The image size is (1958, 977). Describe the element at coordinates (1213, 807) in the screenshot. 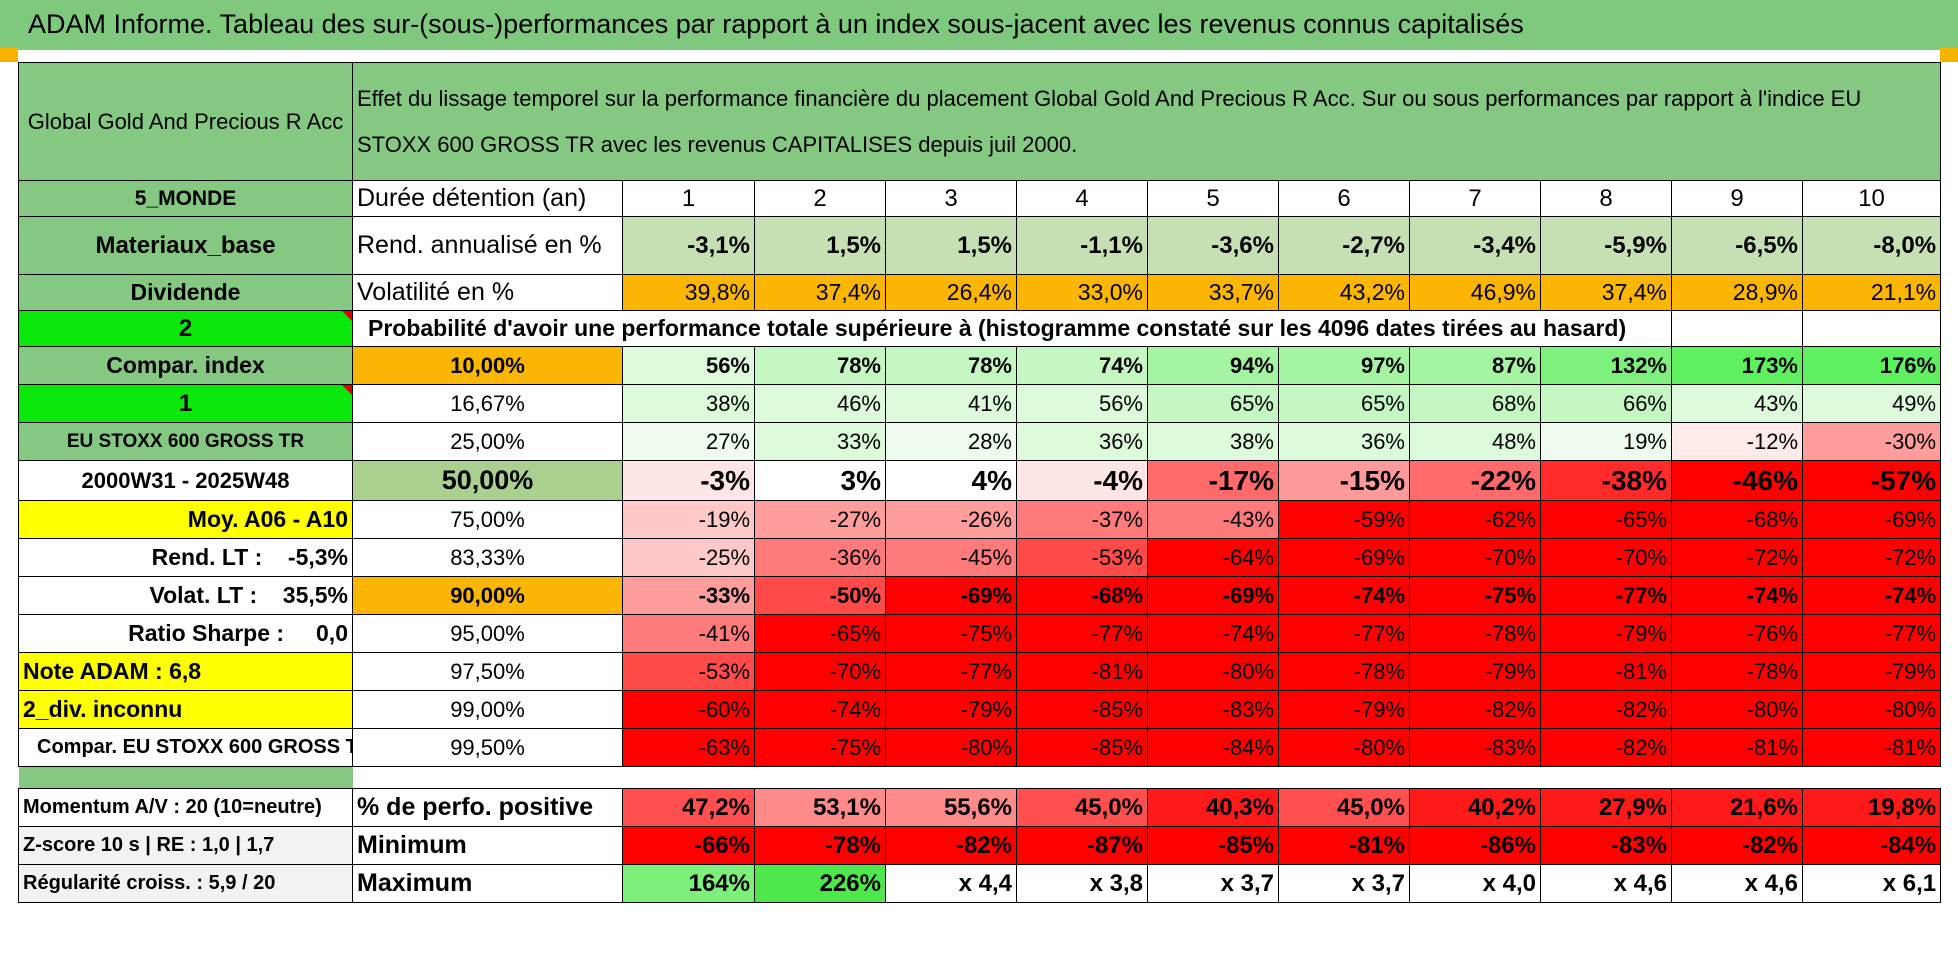

I see `bottom-value: 40,3%` at that location.